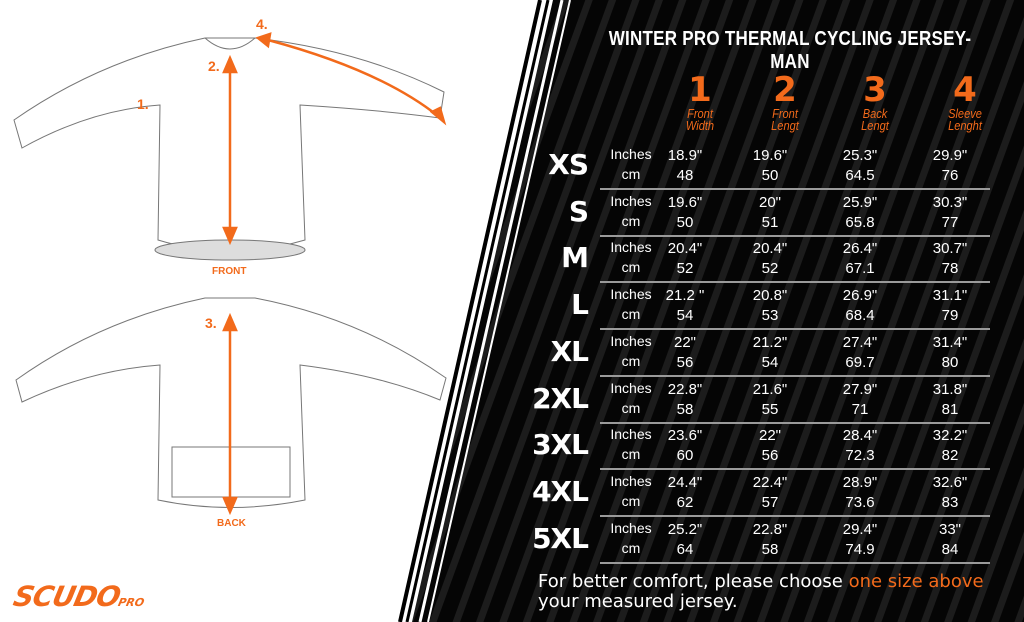 This screenshot has width=1024, height=622. I want to click on value-cm: 81, so click(950, 409).